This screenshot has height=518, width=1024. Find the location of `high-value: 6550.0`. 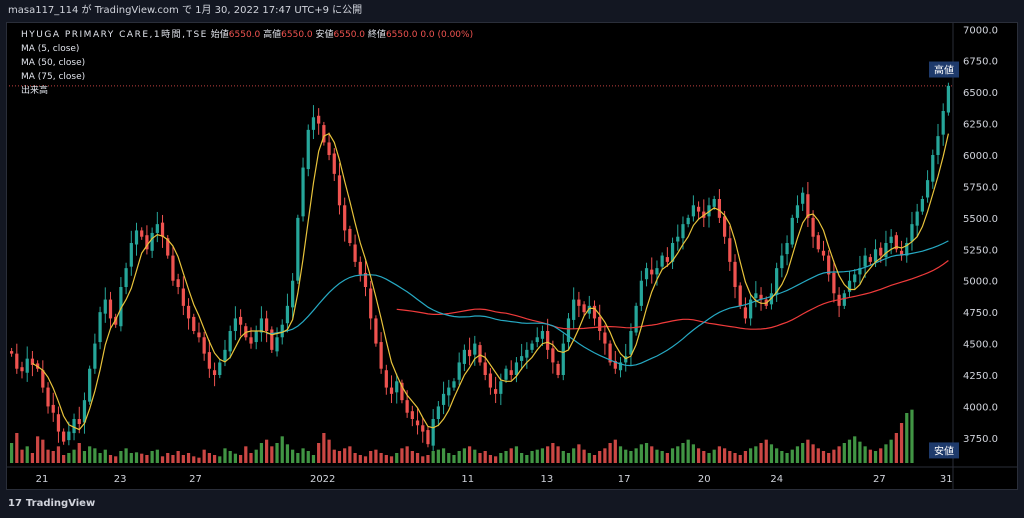

high-value: 6550.0 is located at coordinates (297, 35).